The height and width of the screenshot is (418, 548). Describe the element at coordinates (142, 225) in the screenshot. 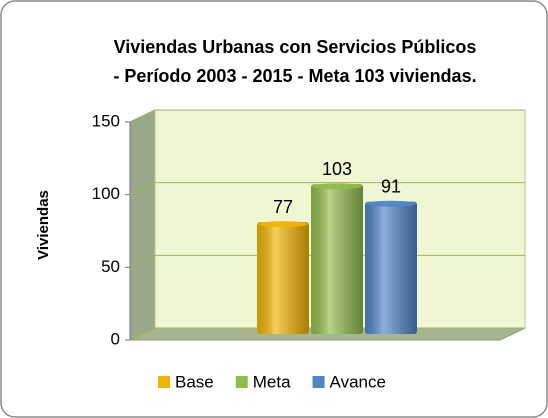

I see `side-wall` at that location.